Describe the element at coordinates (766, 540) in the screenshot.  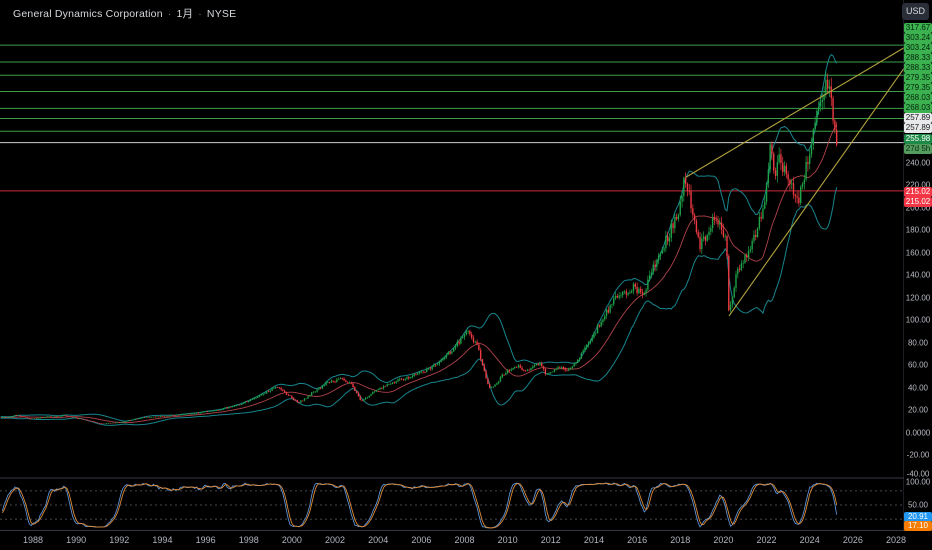
I see `time-axis-year-label: 2022` at that location.